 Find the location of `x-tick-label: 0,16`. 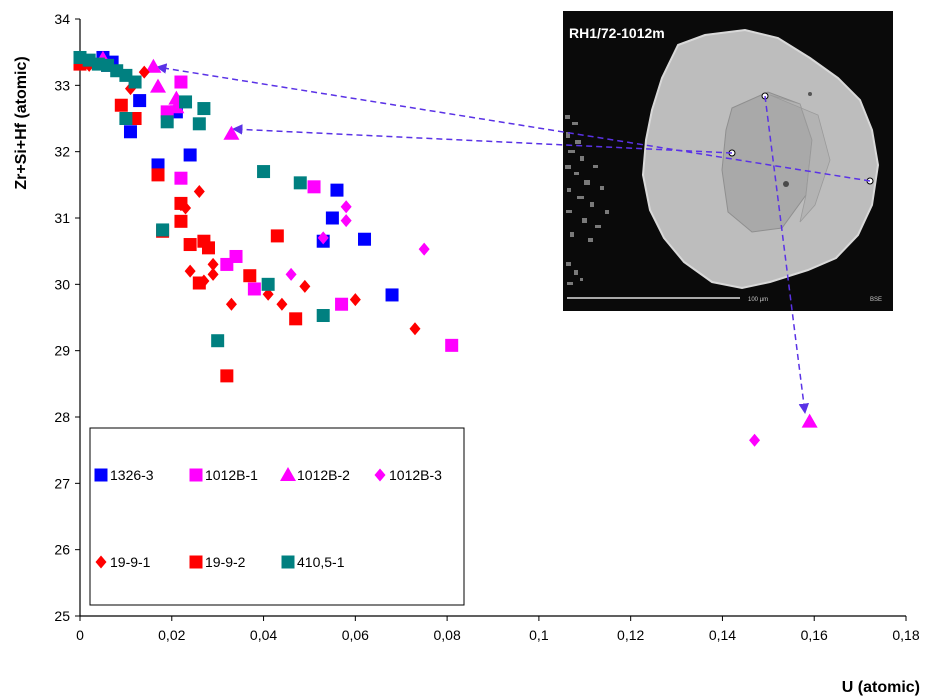

x-tick-label: 0,16 is located at coordinates (814, 635).